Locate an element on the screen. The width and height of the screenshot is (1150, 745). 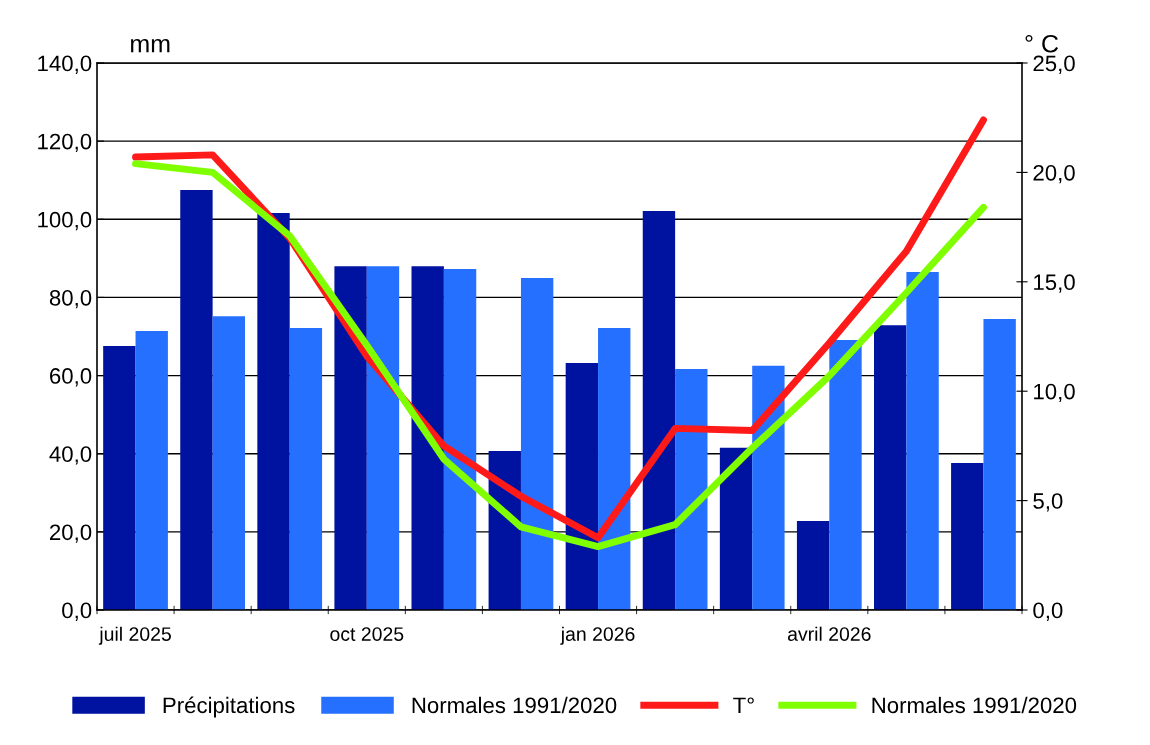
y-tick-label: 140,0 is located at coordinates (65, 64).